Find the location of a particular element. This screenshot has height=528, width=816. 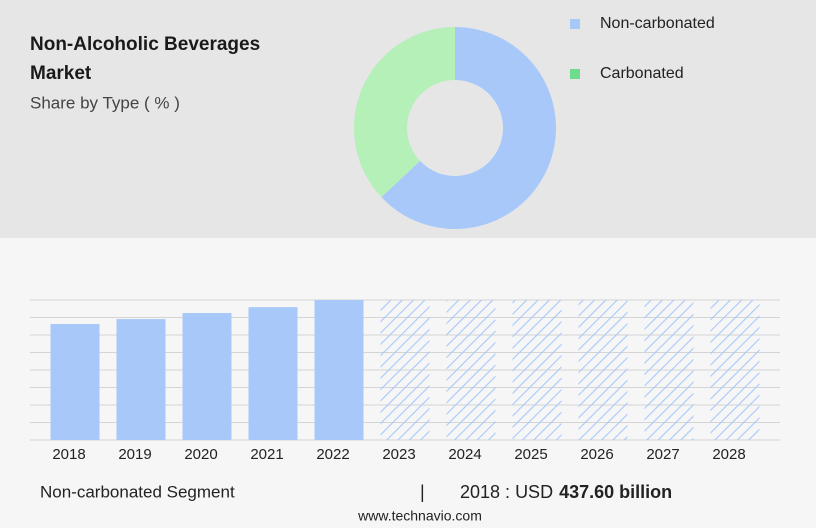

colon: : is located at coordinates (507, 492).